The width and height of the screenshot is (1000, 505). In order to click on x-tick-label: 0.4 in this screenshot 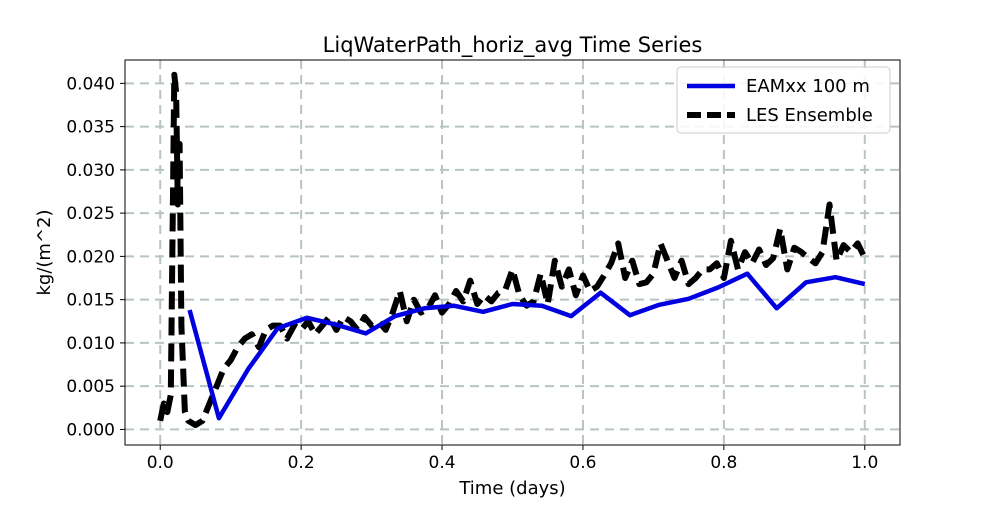, I will do `click(442, 463)`.